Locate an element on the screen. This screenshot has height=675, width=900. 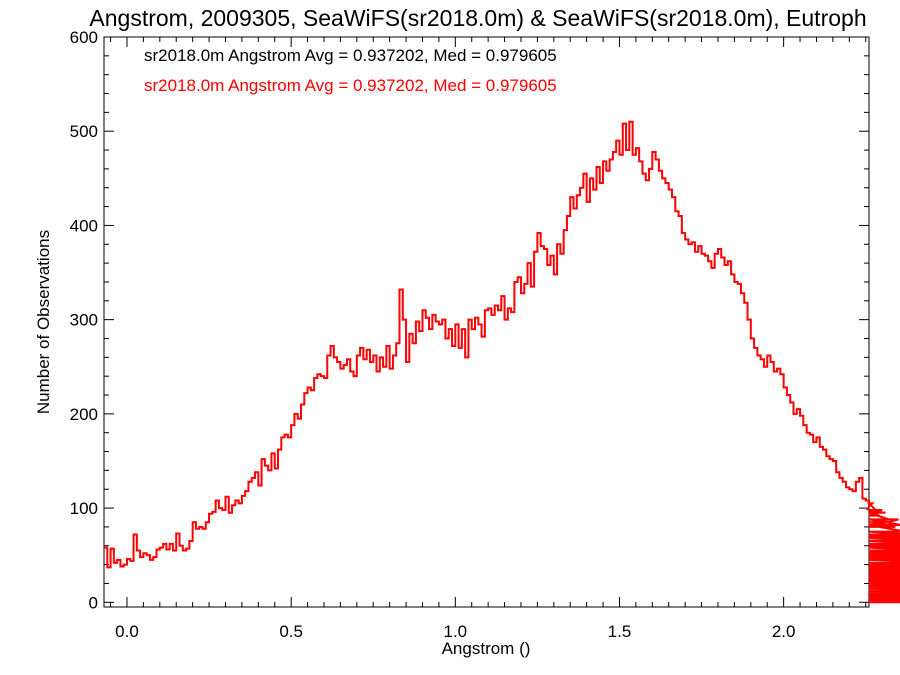
y-tick-label: 0 is located at coordinates (93, 602).